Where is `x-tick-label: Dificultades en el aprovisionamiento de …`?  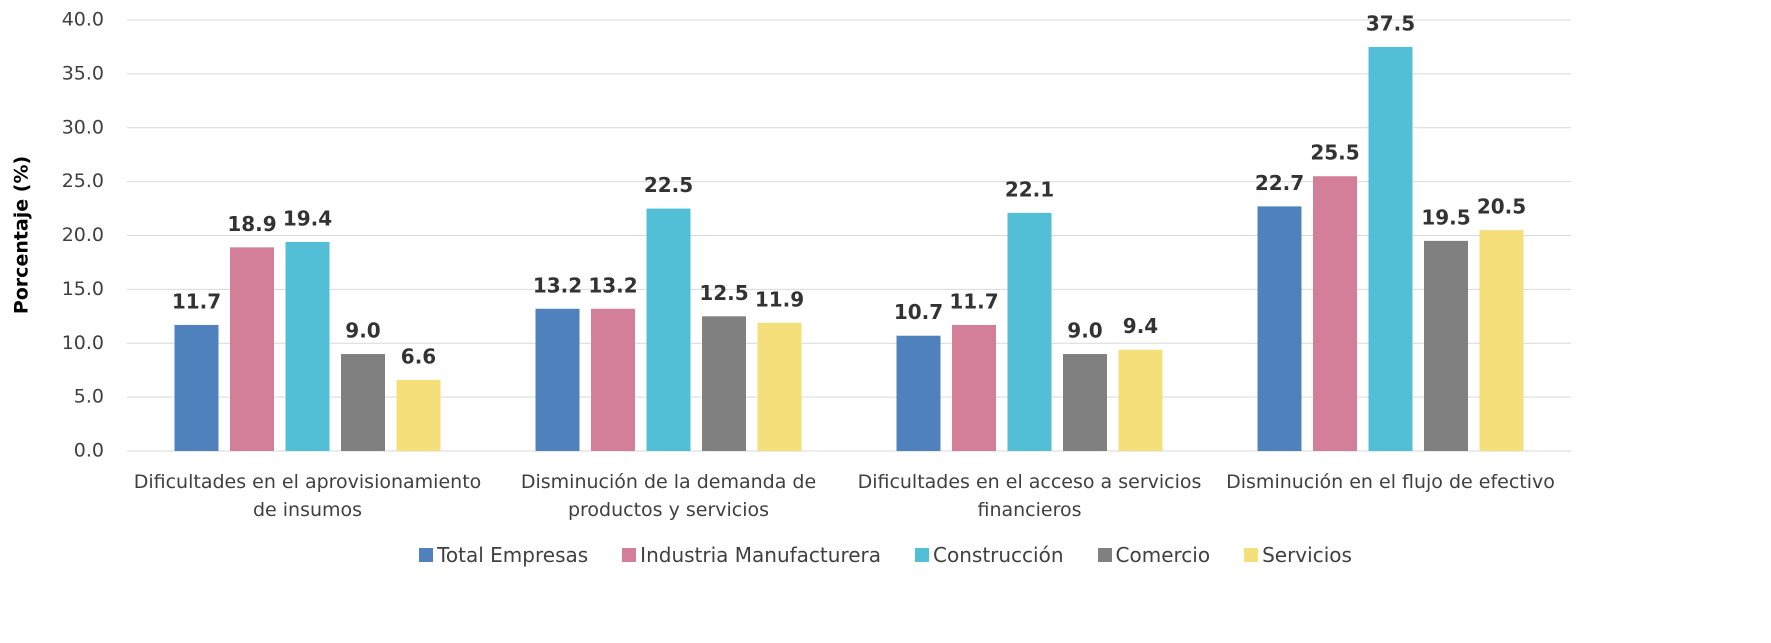
x-tick-label: Dificultades en el aprovisionamiento de … is located at coordinates (307, 496).